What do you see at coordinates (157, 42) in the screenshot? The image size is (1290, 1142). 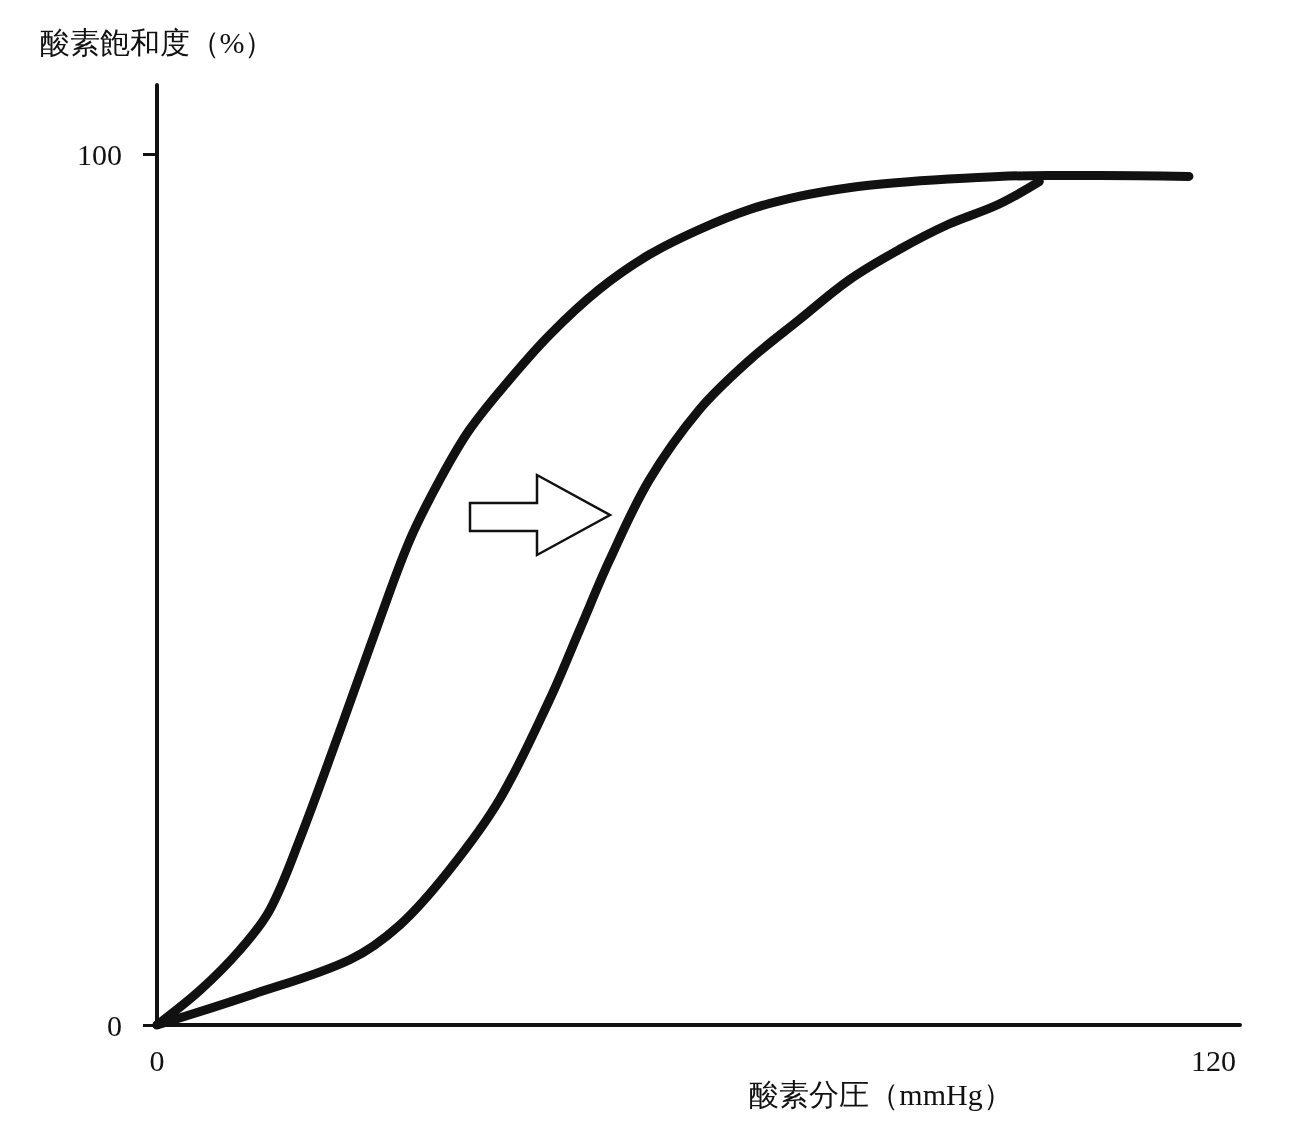 I see `y-axis-title: 酸素飽和度（%）` at bounding box center [157, 42].